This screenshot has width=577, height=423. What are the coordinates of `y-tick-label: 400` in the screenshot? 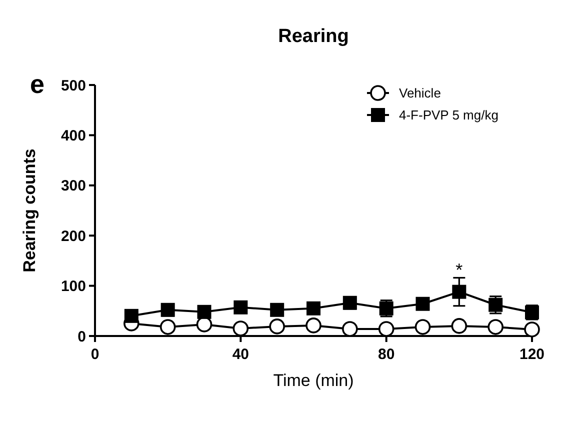 It's located at (73, 135).